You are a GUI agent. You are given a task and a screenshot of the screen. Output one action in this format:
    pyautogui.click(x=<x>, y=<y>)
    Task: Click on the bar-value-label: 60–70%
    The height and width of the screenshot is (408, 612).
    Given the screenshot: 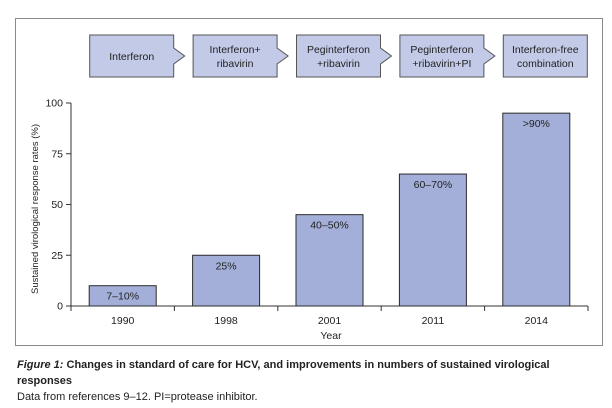 What is the action you would take?
    pyautogui.click(x=433, y=185)
    